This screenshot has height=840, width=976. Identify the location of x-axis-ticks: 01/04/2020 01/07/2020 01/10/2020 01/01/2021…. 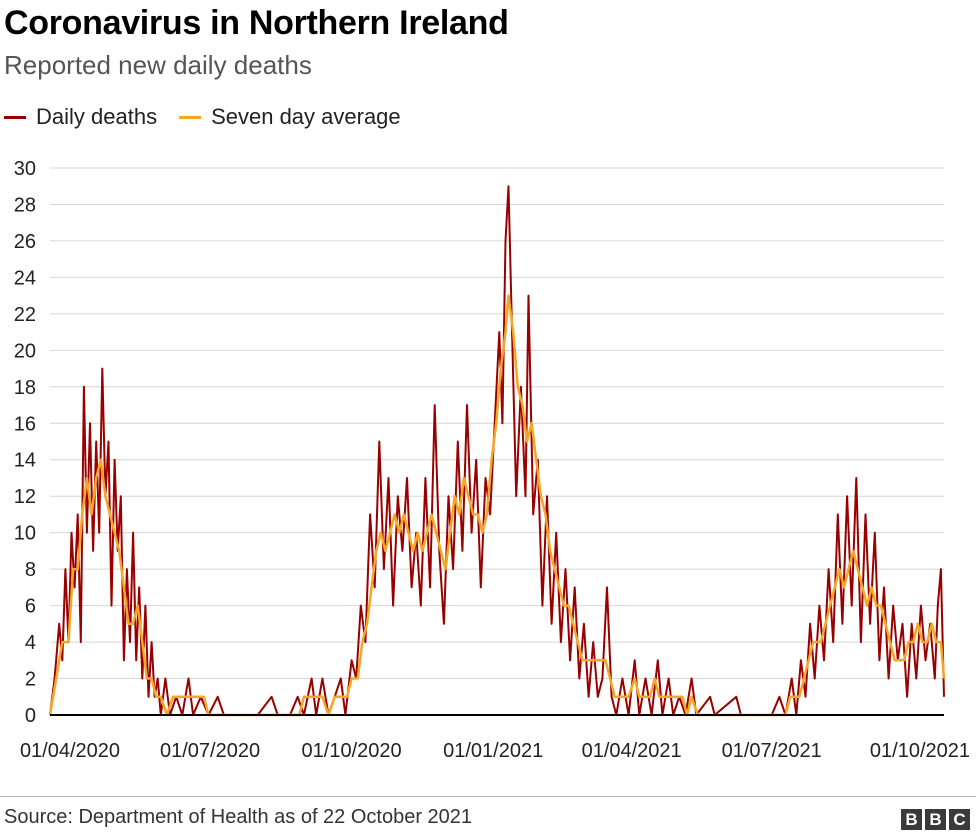
(495, 751).